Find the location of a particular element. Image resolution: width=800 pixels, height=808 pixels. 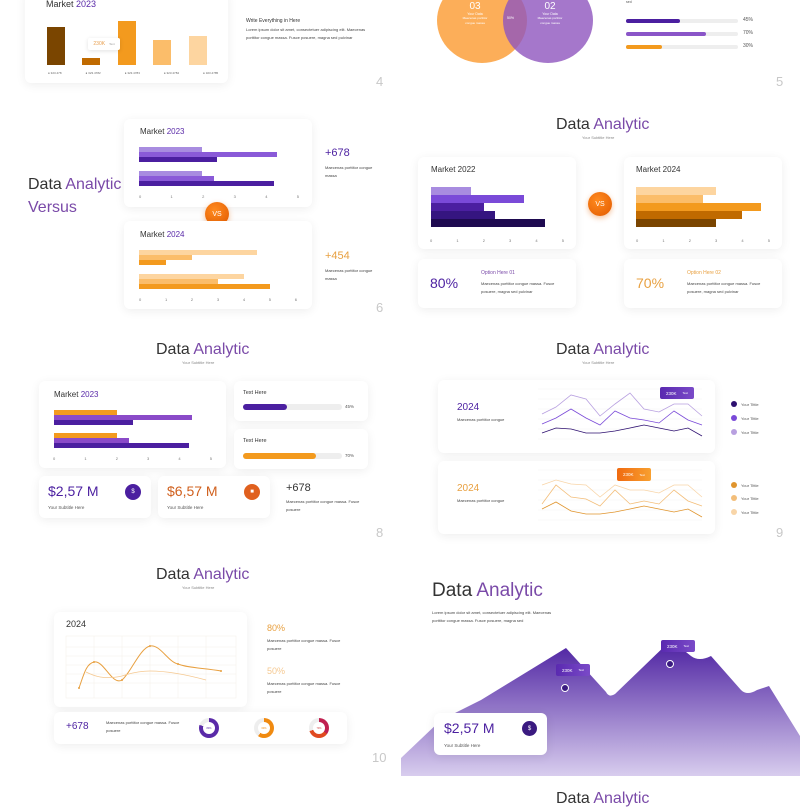

chart-title: Market 2024 is located at coordinates (162, 234).